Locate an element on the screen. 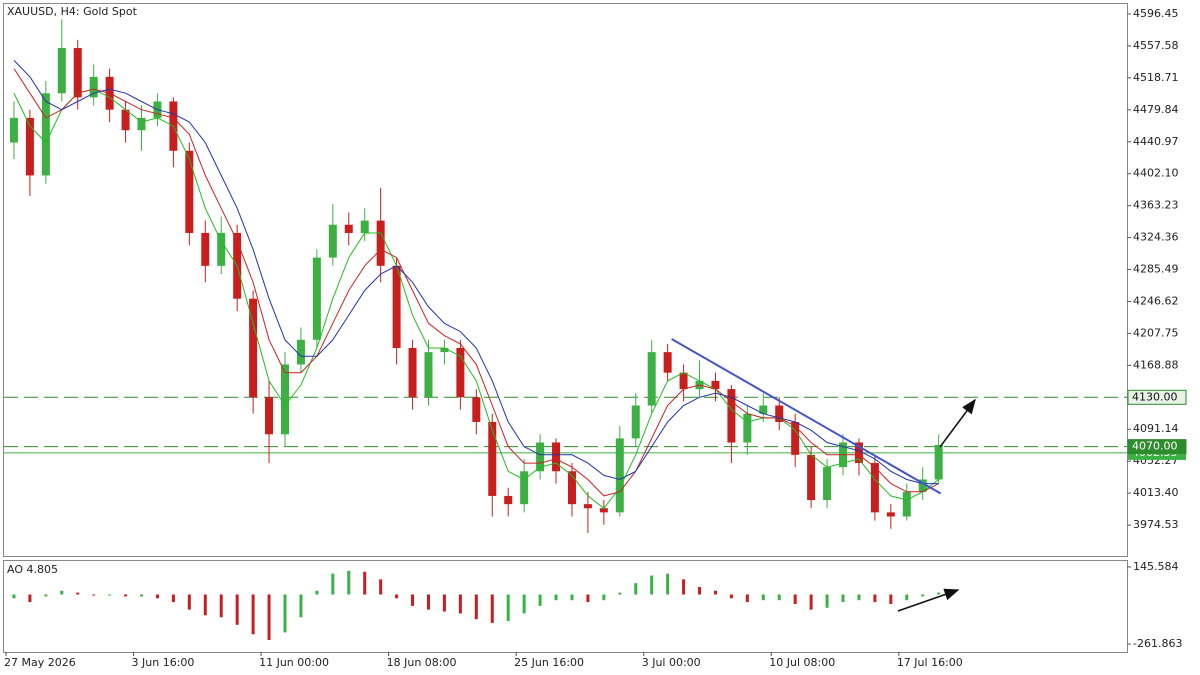  y-tick-label: 4324.36 is located at coordinates (1156, 237).